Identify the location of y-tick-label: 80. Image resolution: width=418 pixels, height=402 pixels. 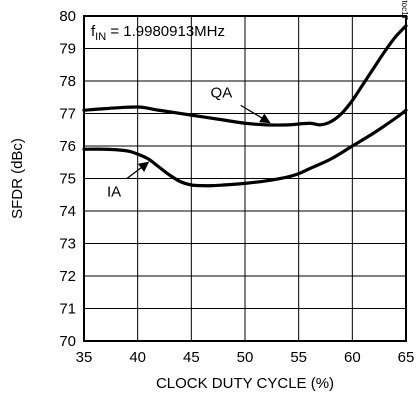
(67, 16).